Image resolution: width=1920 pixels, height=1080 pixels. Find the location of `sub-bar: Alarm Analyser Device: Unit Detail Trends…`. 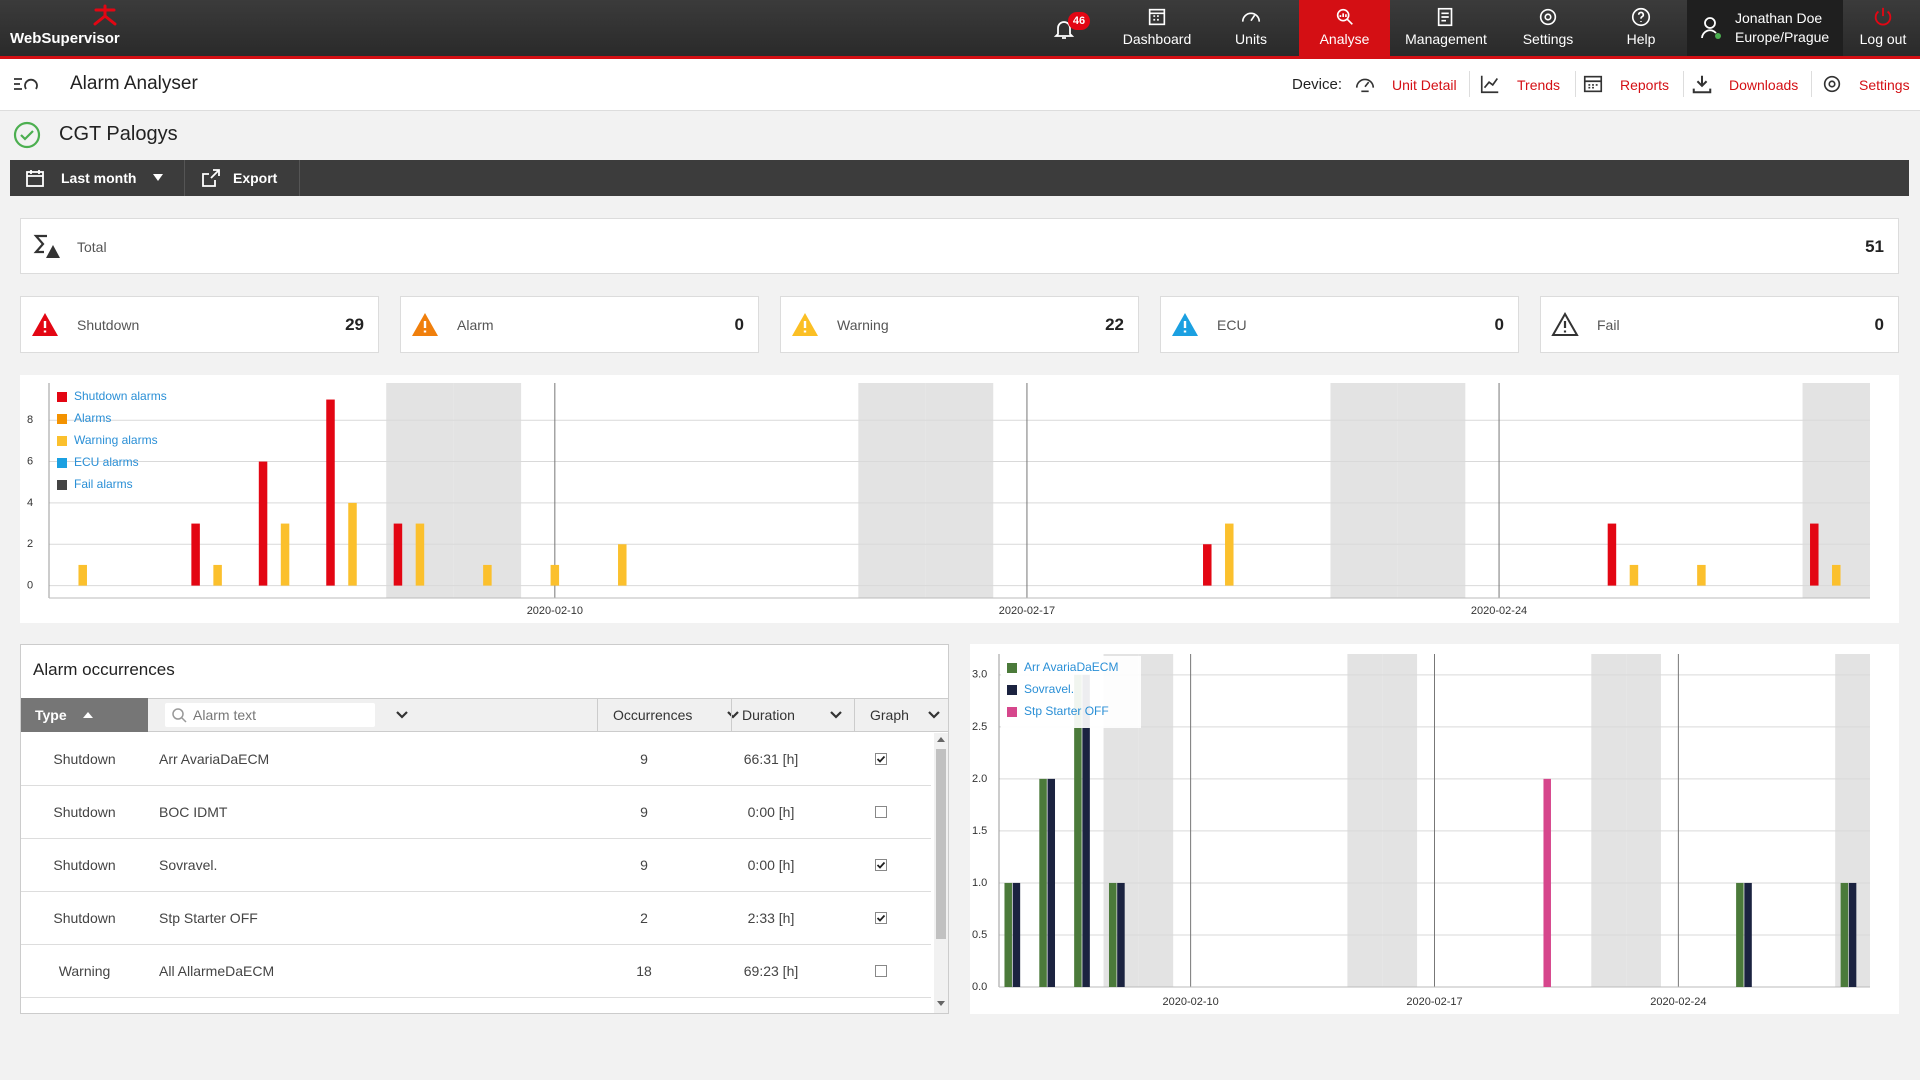

sub-bar: Alarm Analyser Device: Unit Detail Trends… is located at coordinates (960, 85).